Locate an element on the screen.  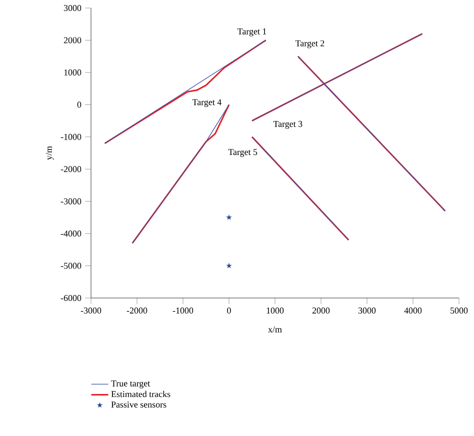
x-tick-label: 2000 is located at coordinates (321, 311).